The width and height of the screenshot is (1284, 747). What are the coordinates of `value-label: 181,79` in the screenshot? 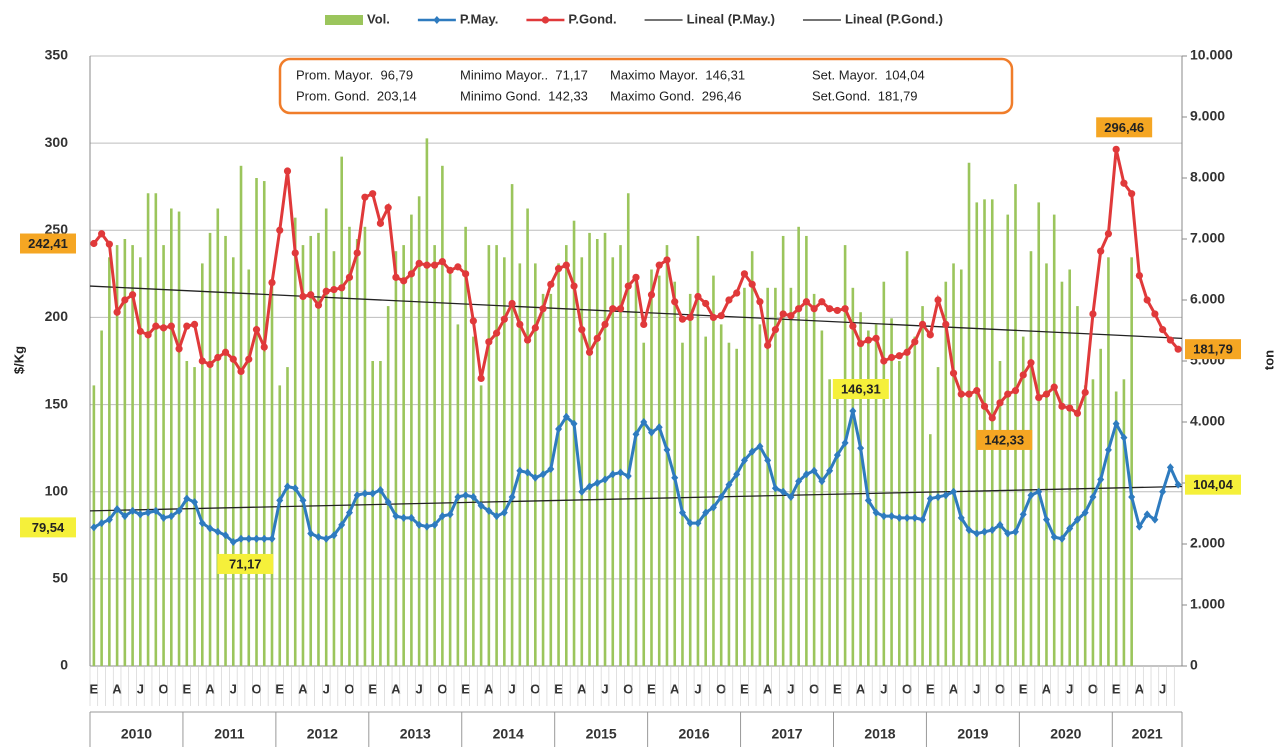 It's located at (1213, 349).